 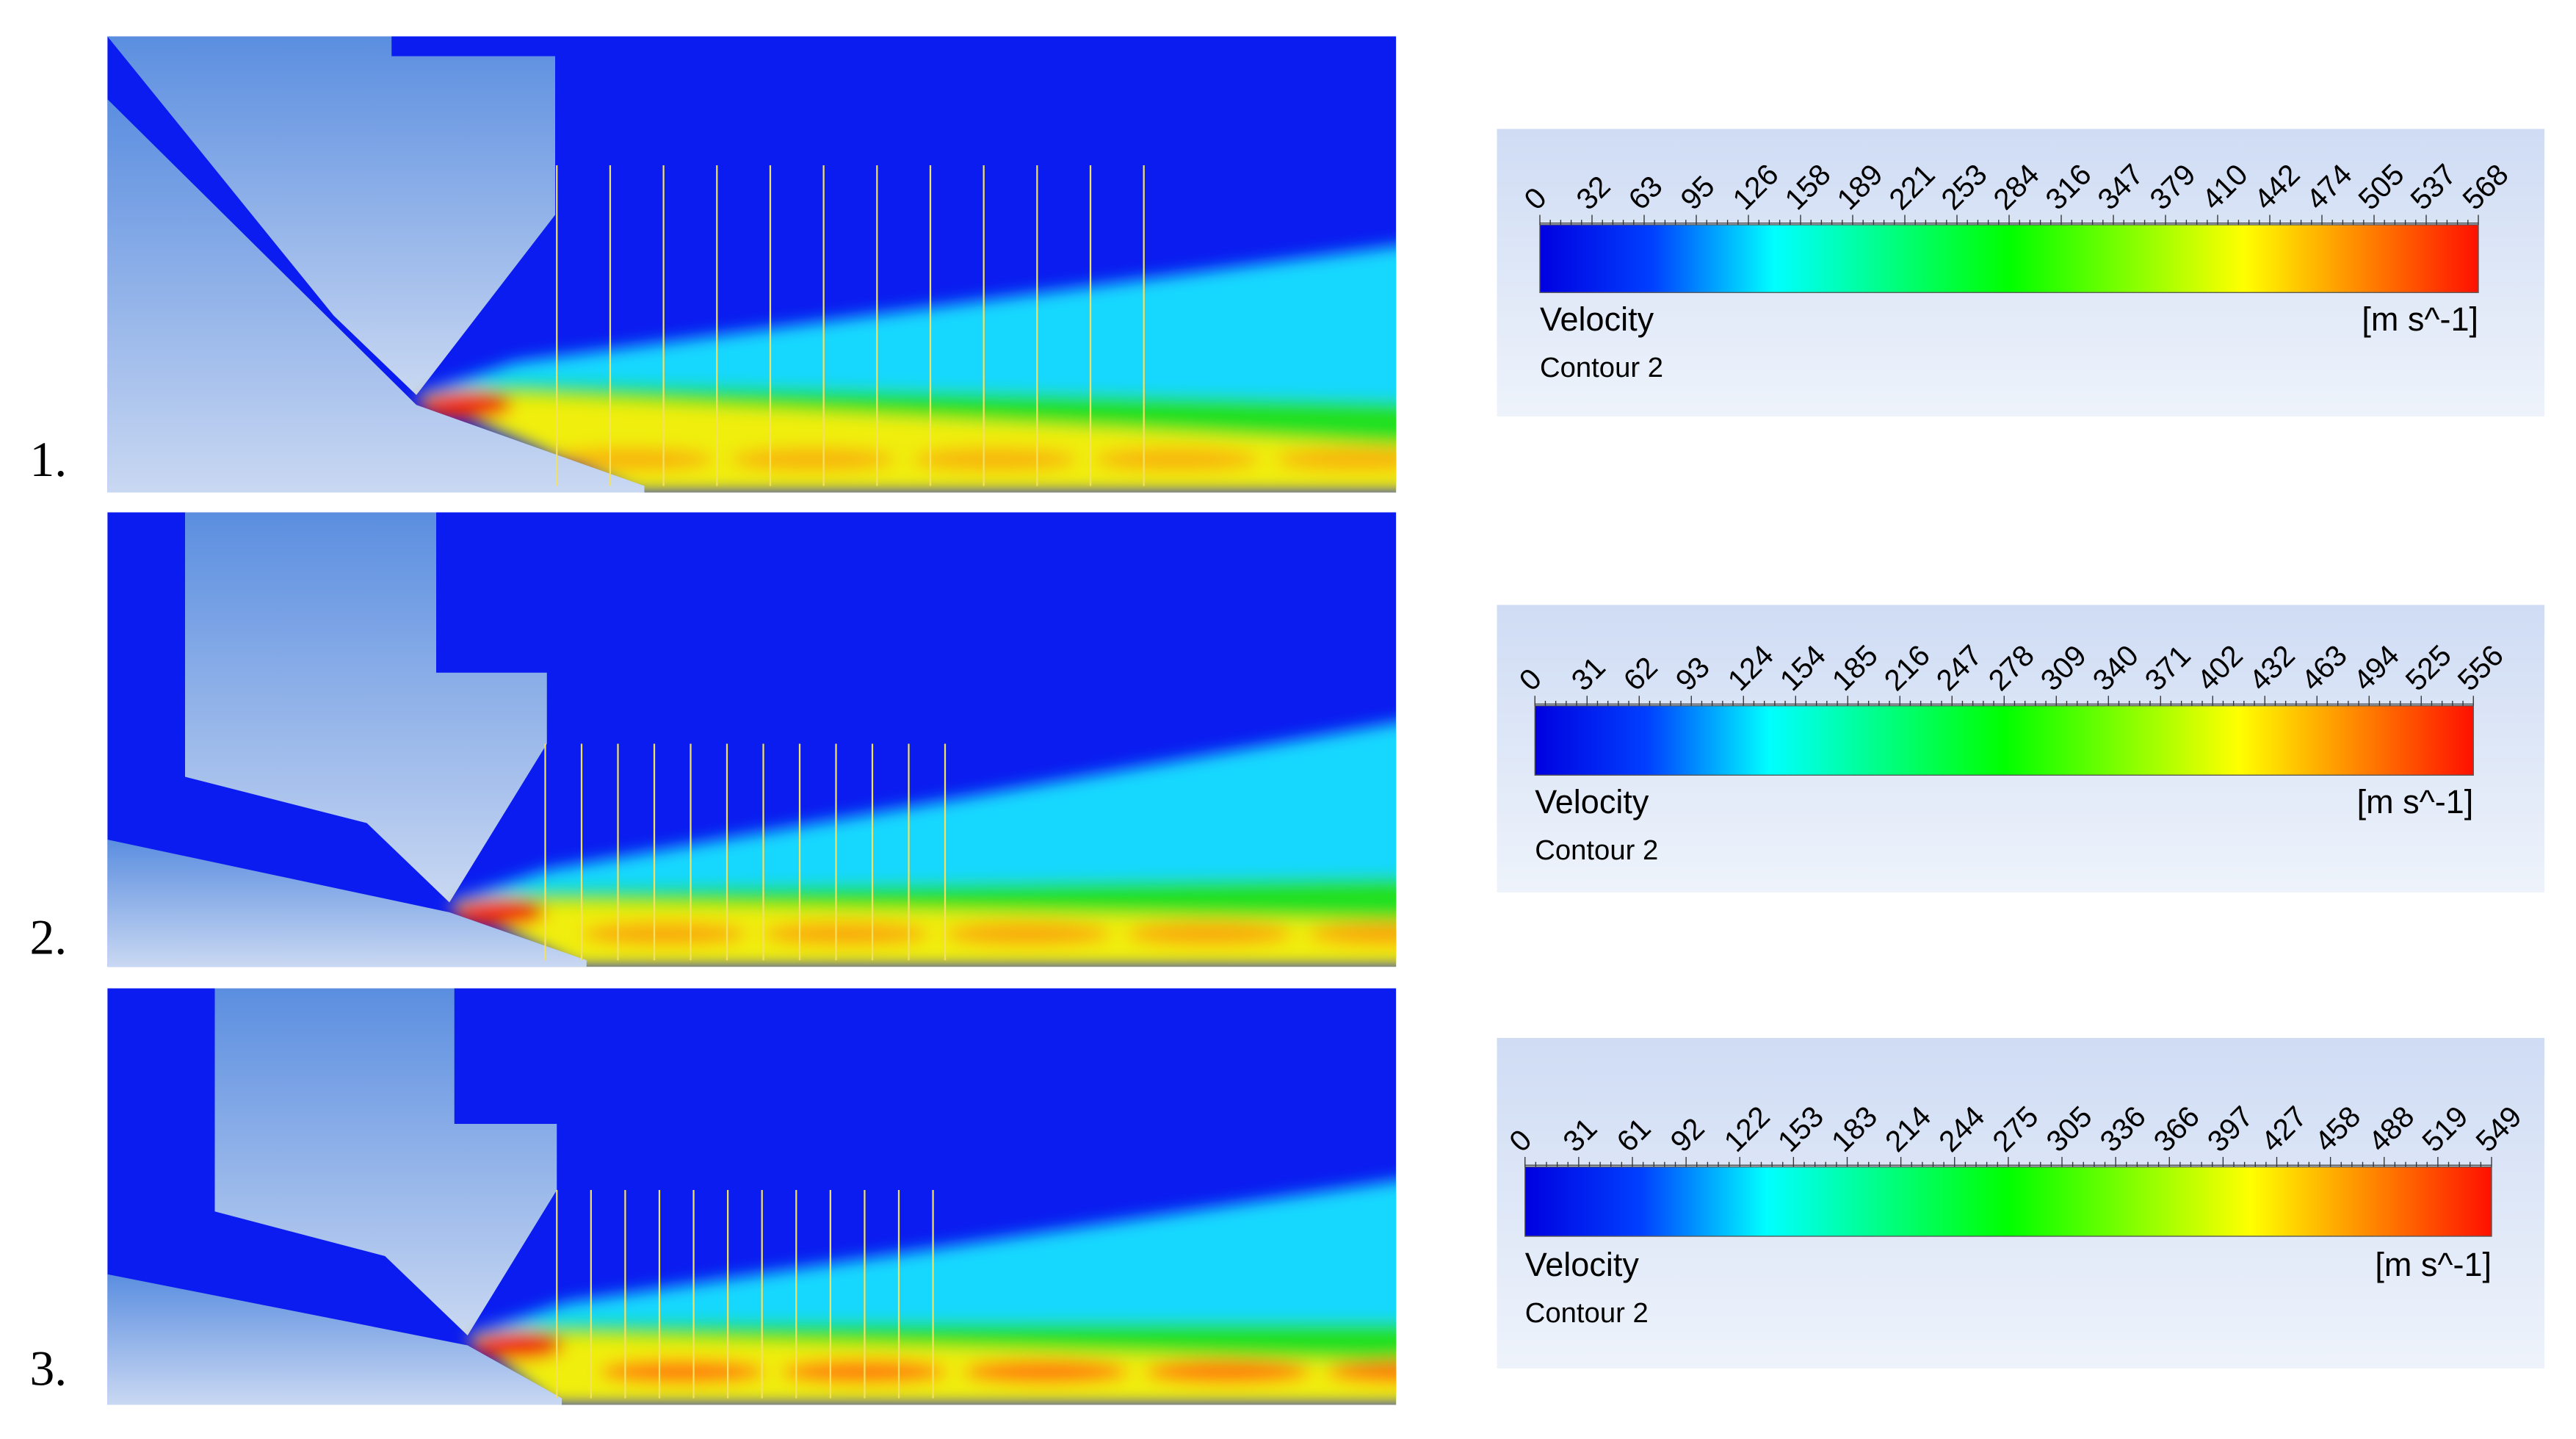 What do you see at coordinates (49, 460) in the screenshot?
I see `panel-label: 1.` at bounding box center [49, 460].